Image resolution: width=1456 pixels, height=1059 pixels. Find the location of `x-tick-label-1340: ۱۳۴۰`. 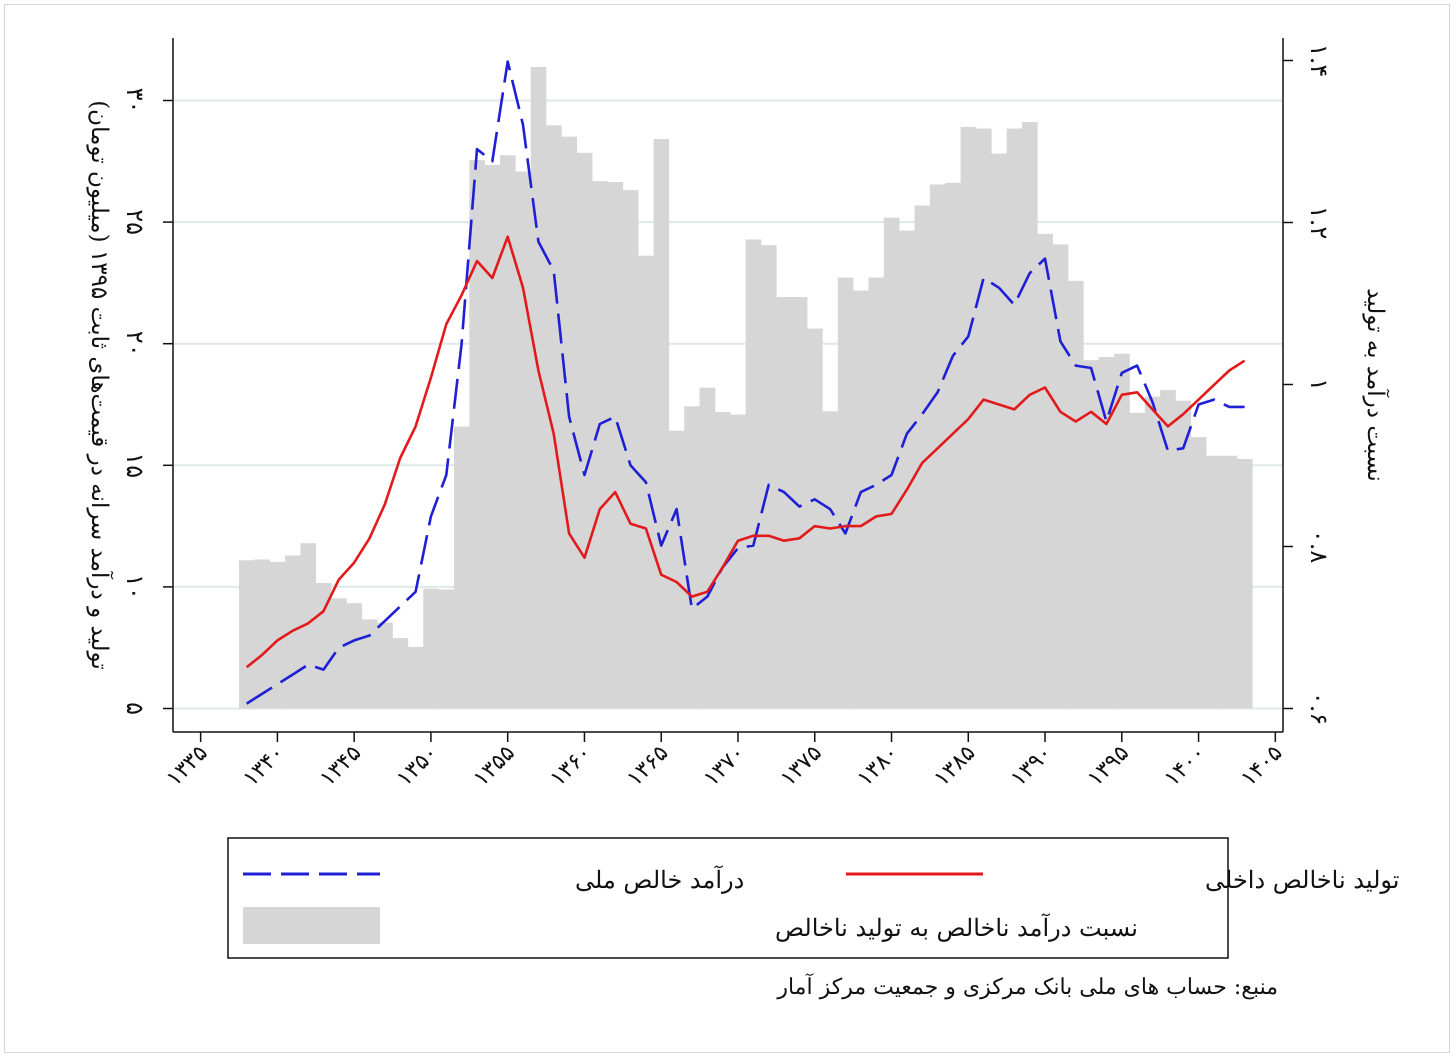

x-tick-label-1340: ۱۳۴۰ is located at coordinates (264, 766).